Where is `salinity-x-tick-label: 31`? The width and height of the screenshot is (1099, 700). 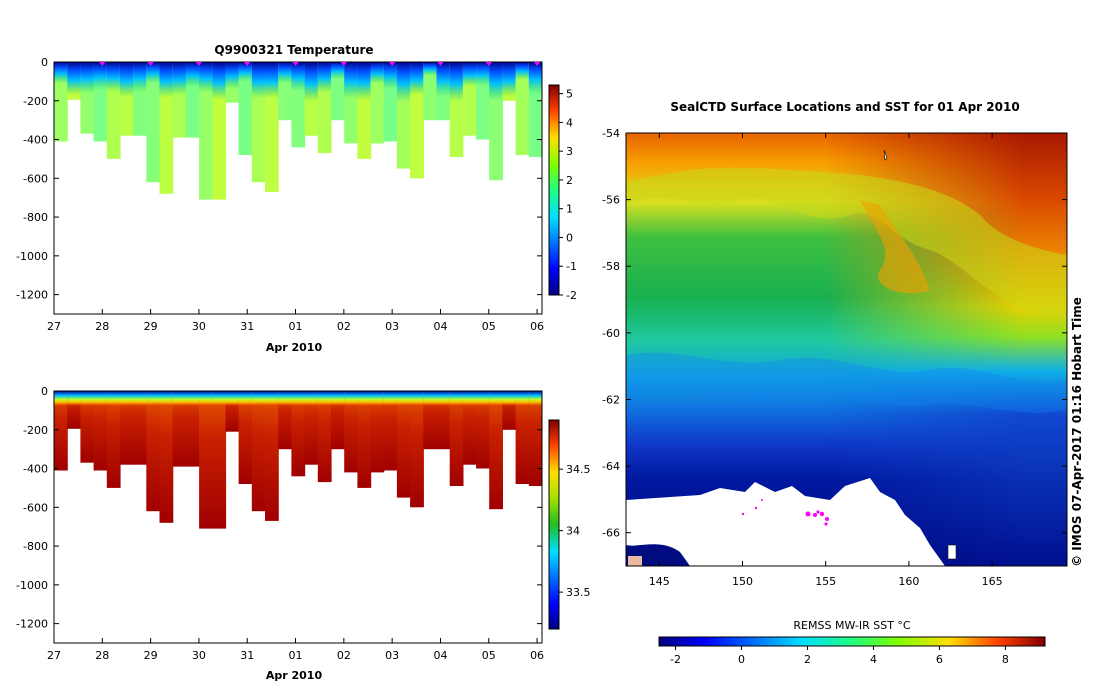
salinity-x-tick-label: 31 is located at coordinates (247, 655).